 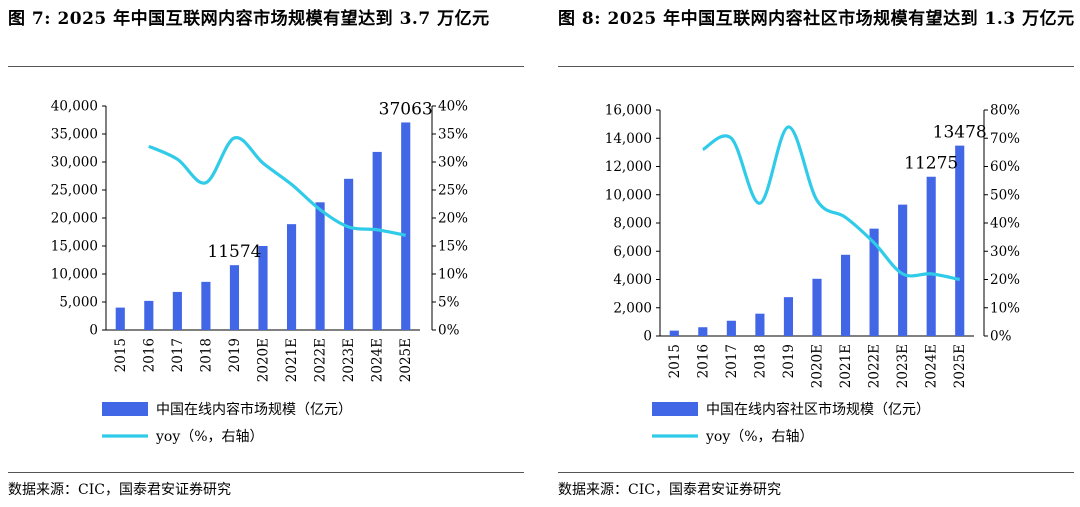 What do you see at coordinates (453, 191) in the screenshot?
I see `right-tick-label: 25%` at bounding box center [453, 191].